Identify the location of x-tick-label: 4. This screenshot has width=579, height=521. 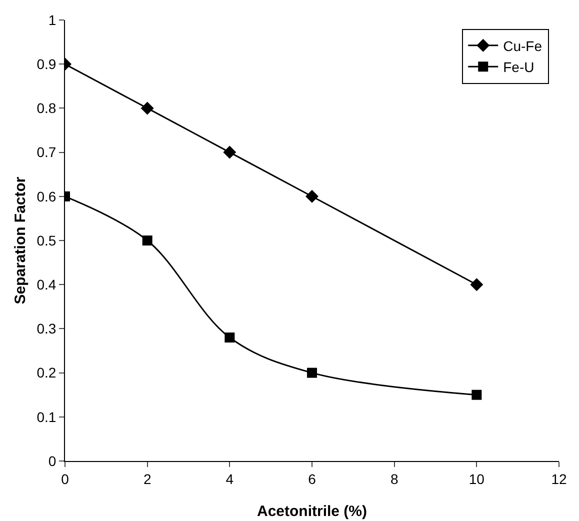
(230, 478).